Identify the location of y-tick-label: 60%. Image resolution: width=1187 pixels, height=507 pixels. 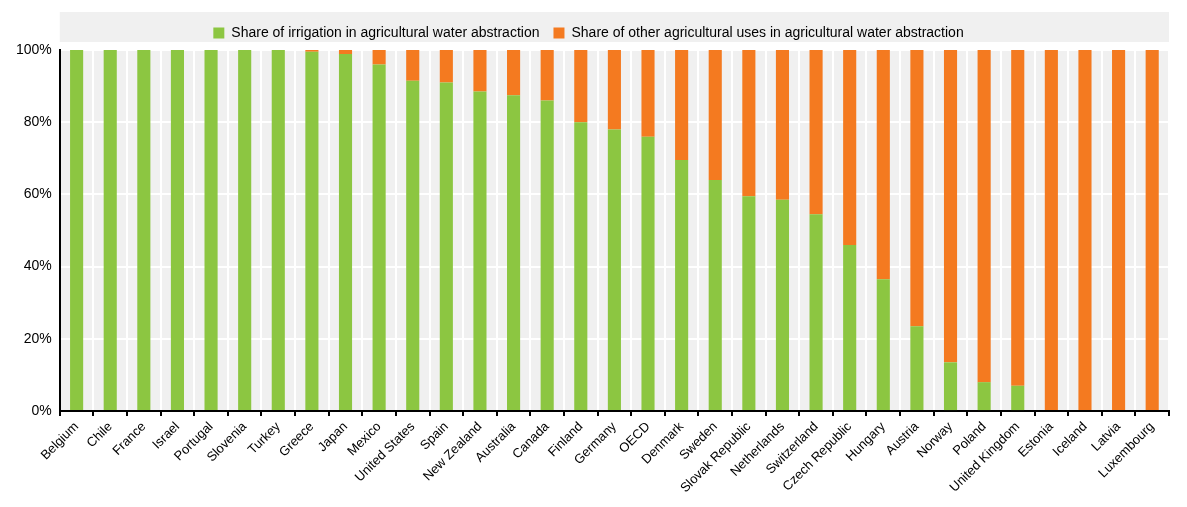
(37, 193).